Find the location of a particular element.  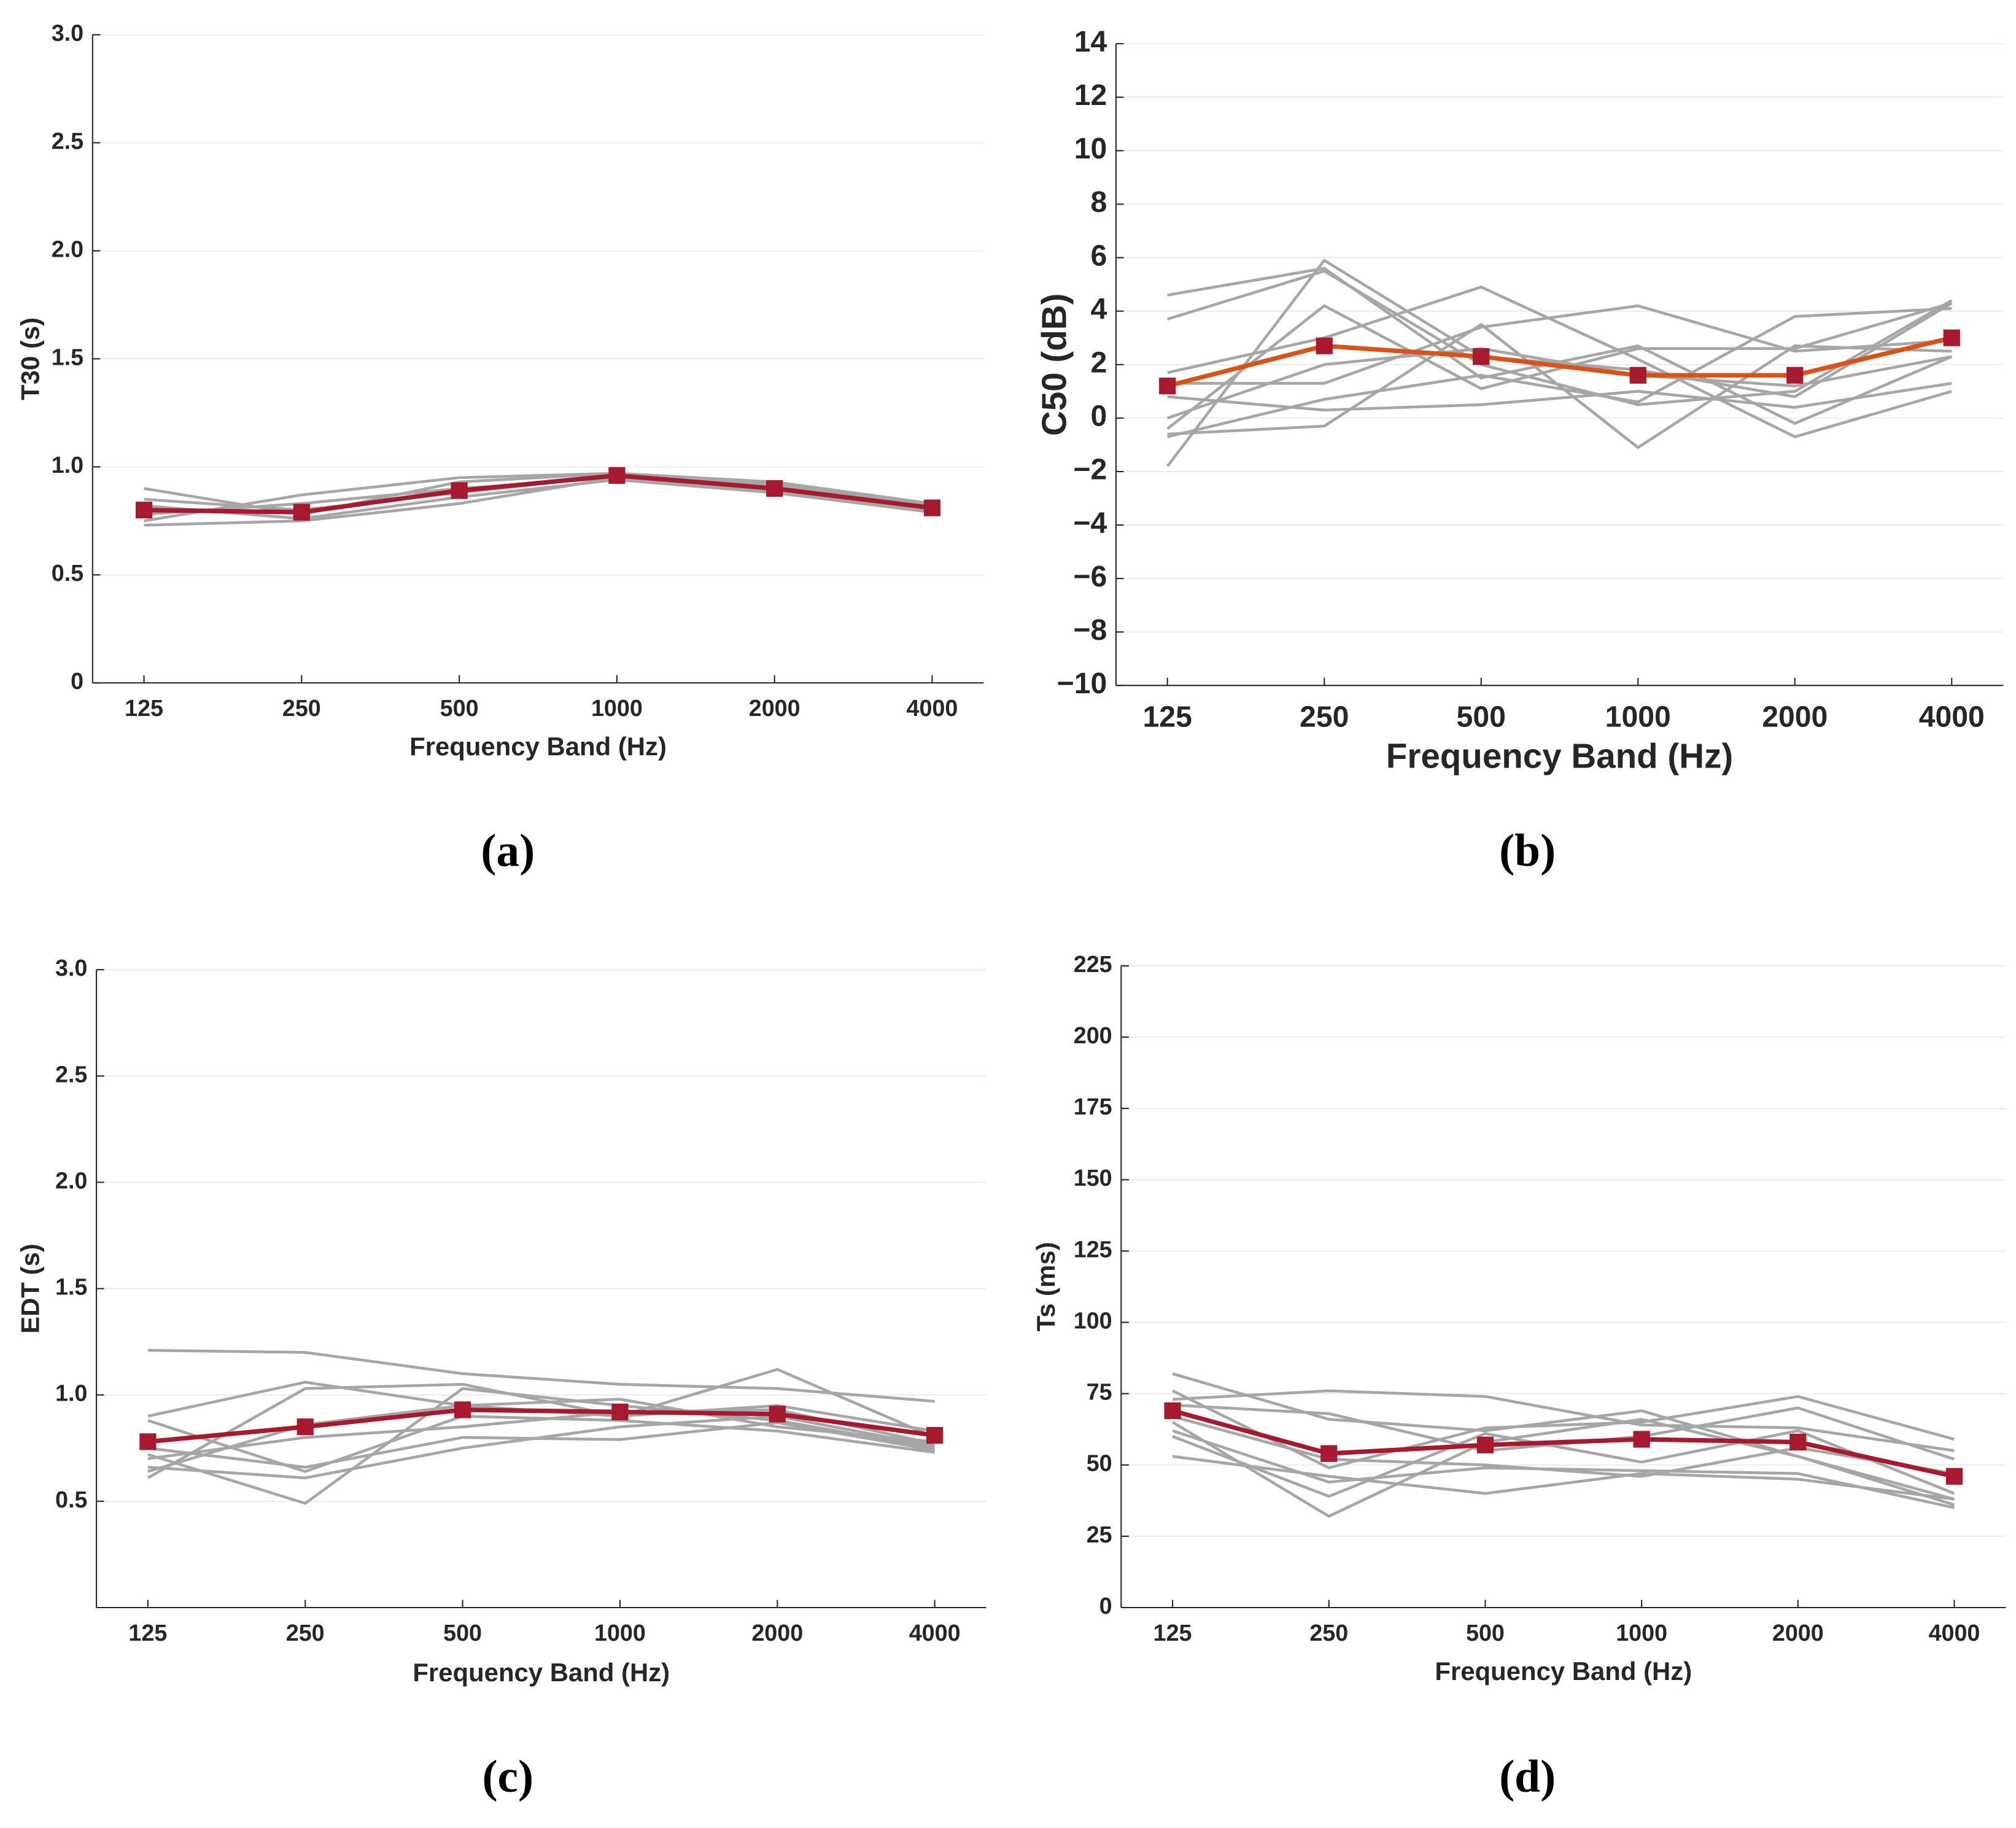

y-tick-label: 10 is located at coordinates (1090, 148).